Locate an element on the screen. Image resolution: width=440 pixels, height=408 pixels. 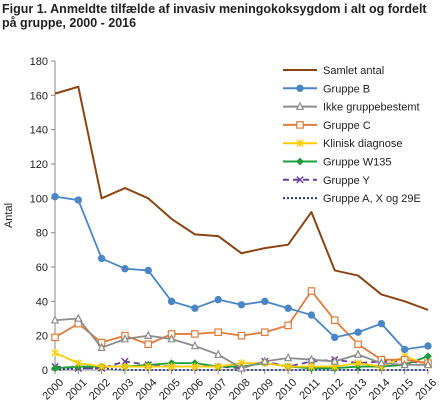
x-tick-label: 2010 is located at coordinates (287, 390).